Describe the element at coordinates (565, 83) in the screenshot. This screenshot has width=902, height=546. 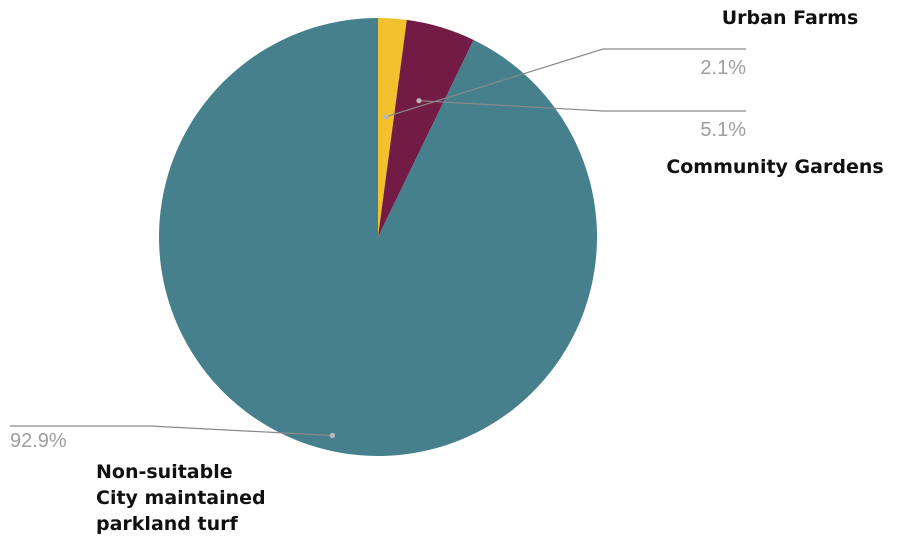
I see `leader-line-urban-farms` at that location.